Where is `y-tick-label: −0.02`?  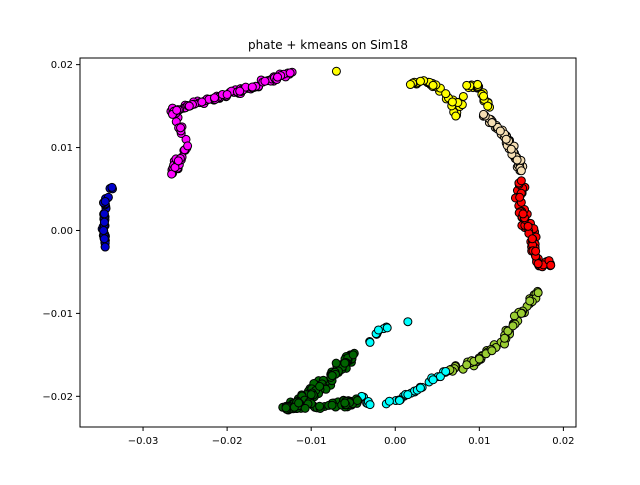 y-tick-label: −0.02 is located at coordinates (57, 397).